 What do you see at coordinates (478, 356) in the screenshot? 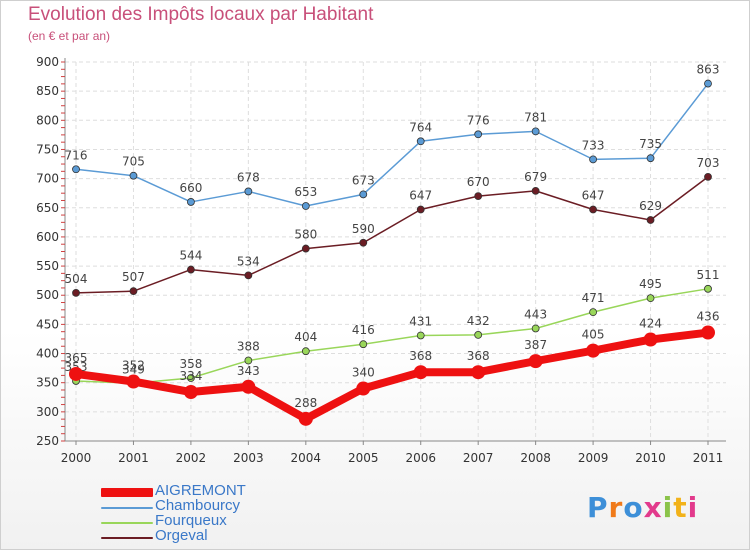
I see `data-label-aigremont: 368` at bounding box center [478, 356].